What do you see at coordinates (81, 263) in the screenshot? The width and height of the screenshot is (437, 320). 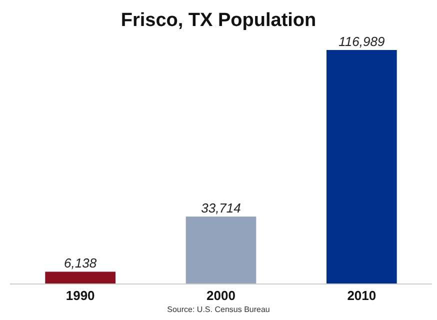 I see `data-label: 6,138` at bounding box center [81, 263].